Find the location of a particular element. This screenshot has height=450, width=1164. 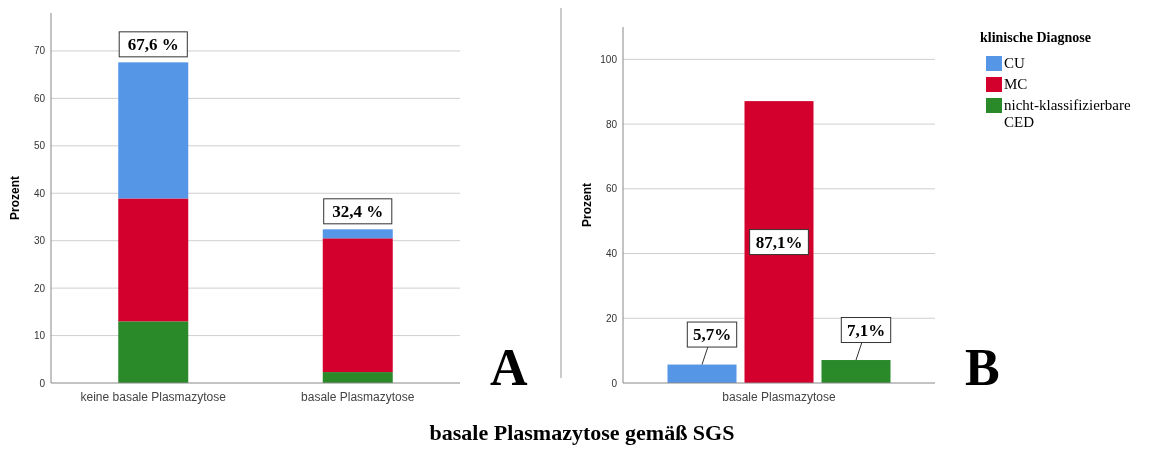

total-label: 67,6 % is located at coordinates (153, 44).